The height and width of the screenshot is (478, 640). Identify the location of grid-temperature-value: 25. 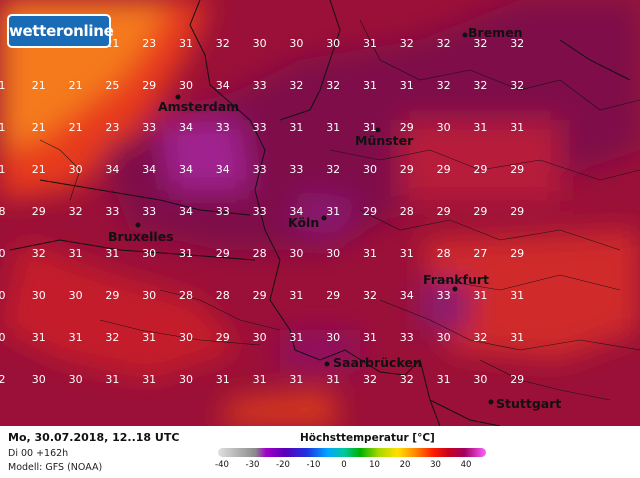
(112, 85).